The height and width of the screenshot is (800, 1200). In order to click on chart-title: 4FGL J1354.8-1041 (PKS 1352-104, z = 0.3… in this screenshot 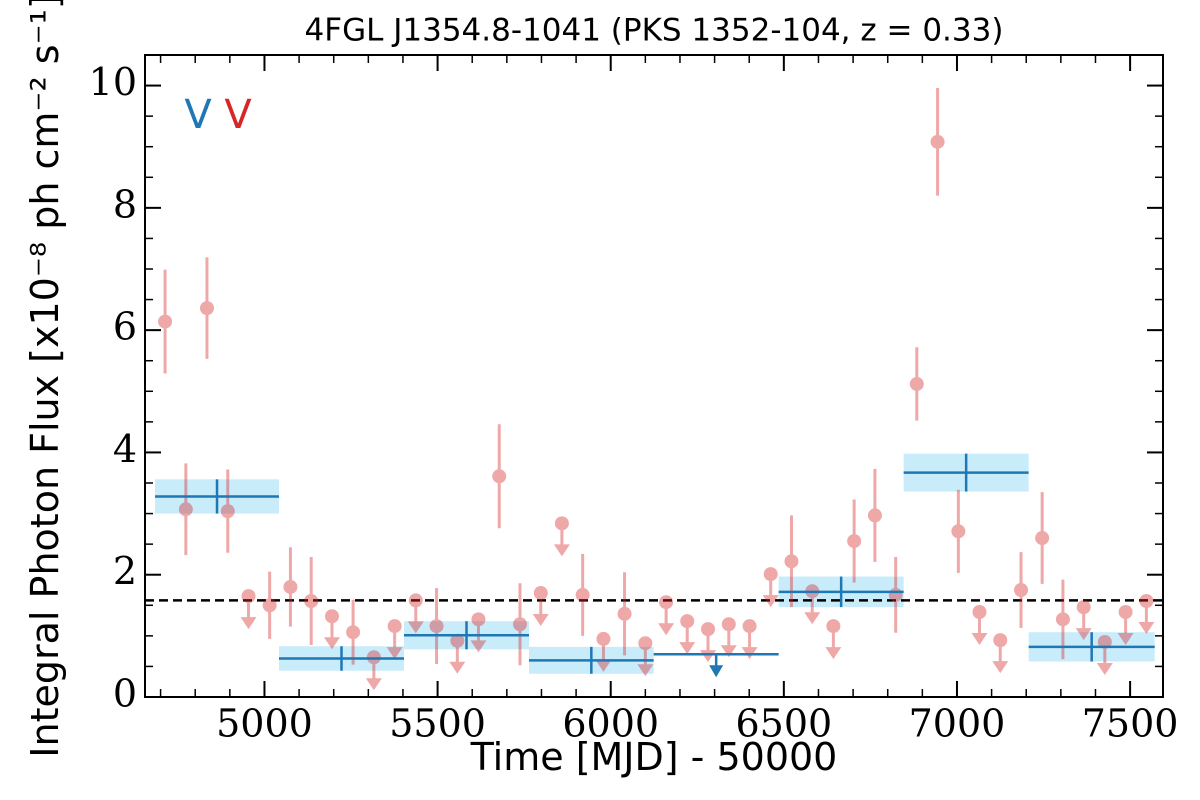, I will do `click(654, 31)`.